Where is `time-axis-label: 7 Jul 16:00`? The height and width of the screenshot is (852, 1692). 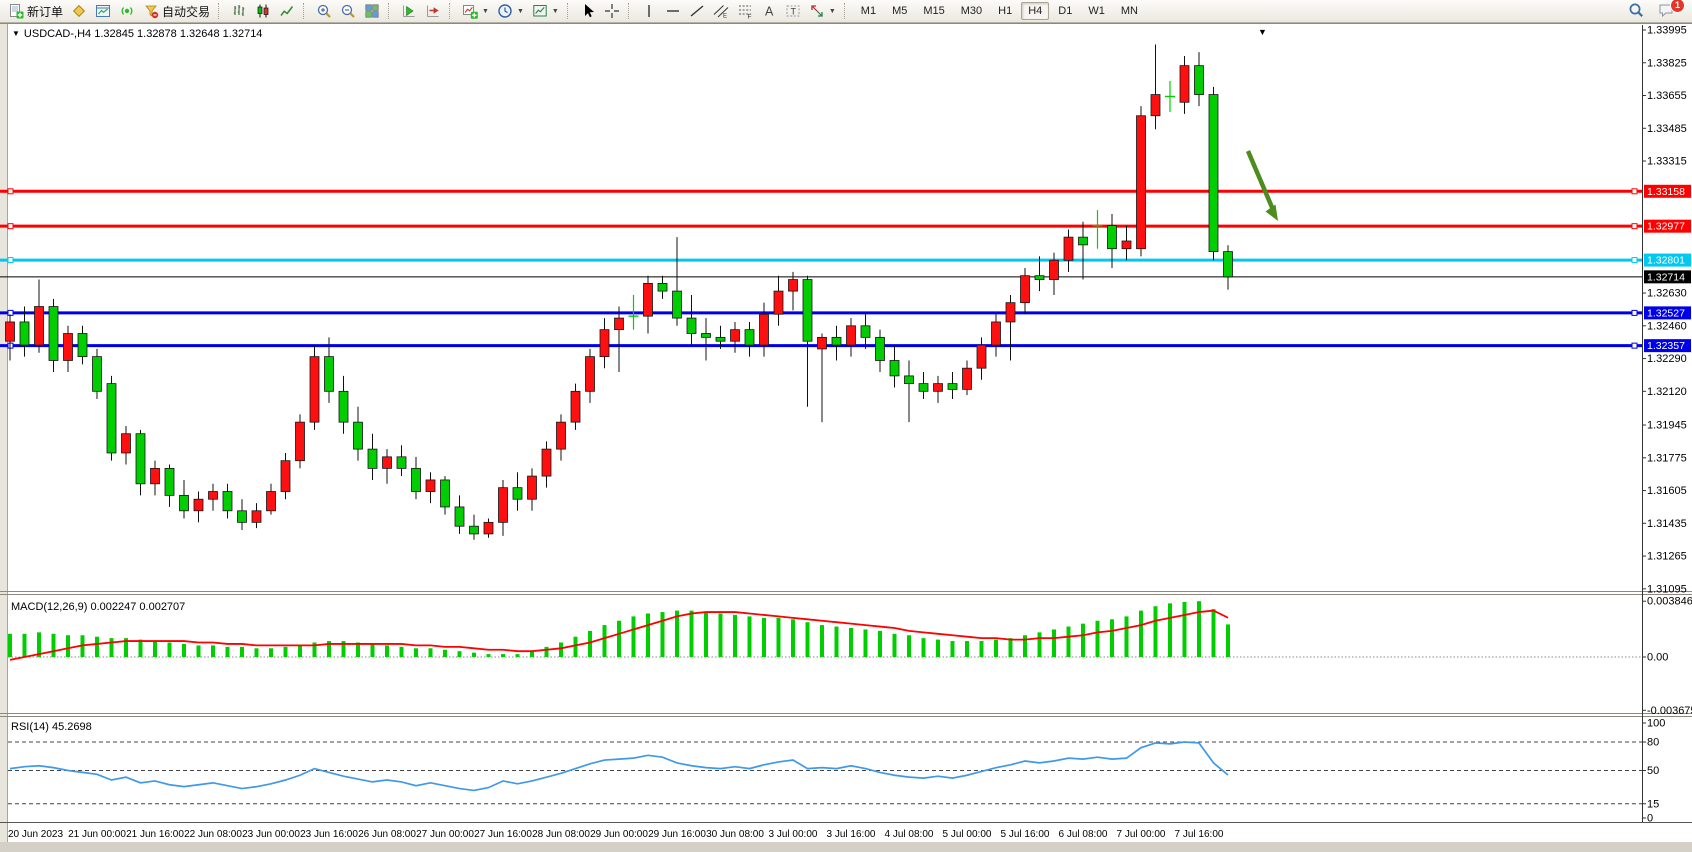
time-axis-label: 7 Jul 16:00 is located at coordinates (1199, 834).